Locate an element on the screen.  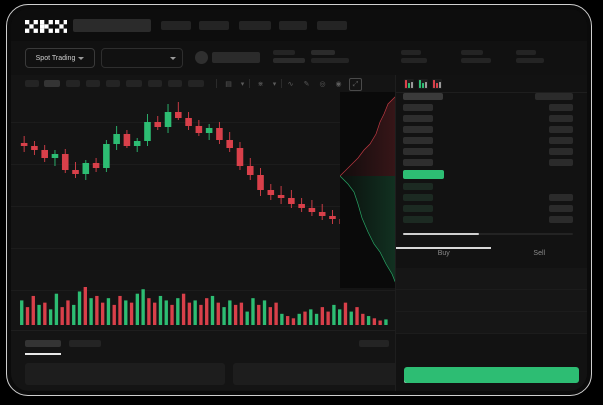
orderbook-scroll-track is located at coordinates (488, 234).